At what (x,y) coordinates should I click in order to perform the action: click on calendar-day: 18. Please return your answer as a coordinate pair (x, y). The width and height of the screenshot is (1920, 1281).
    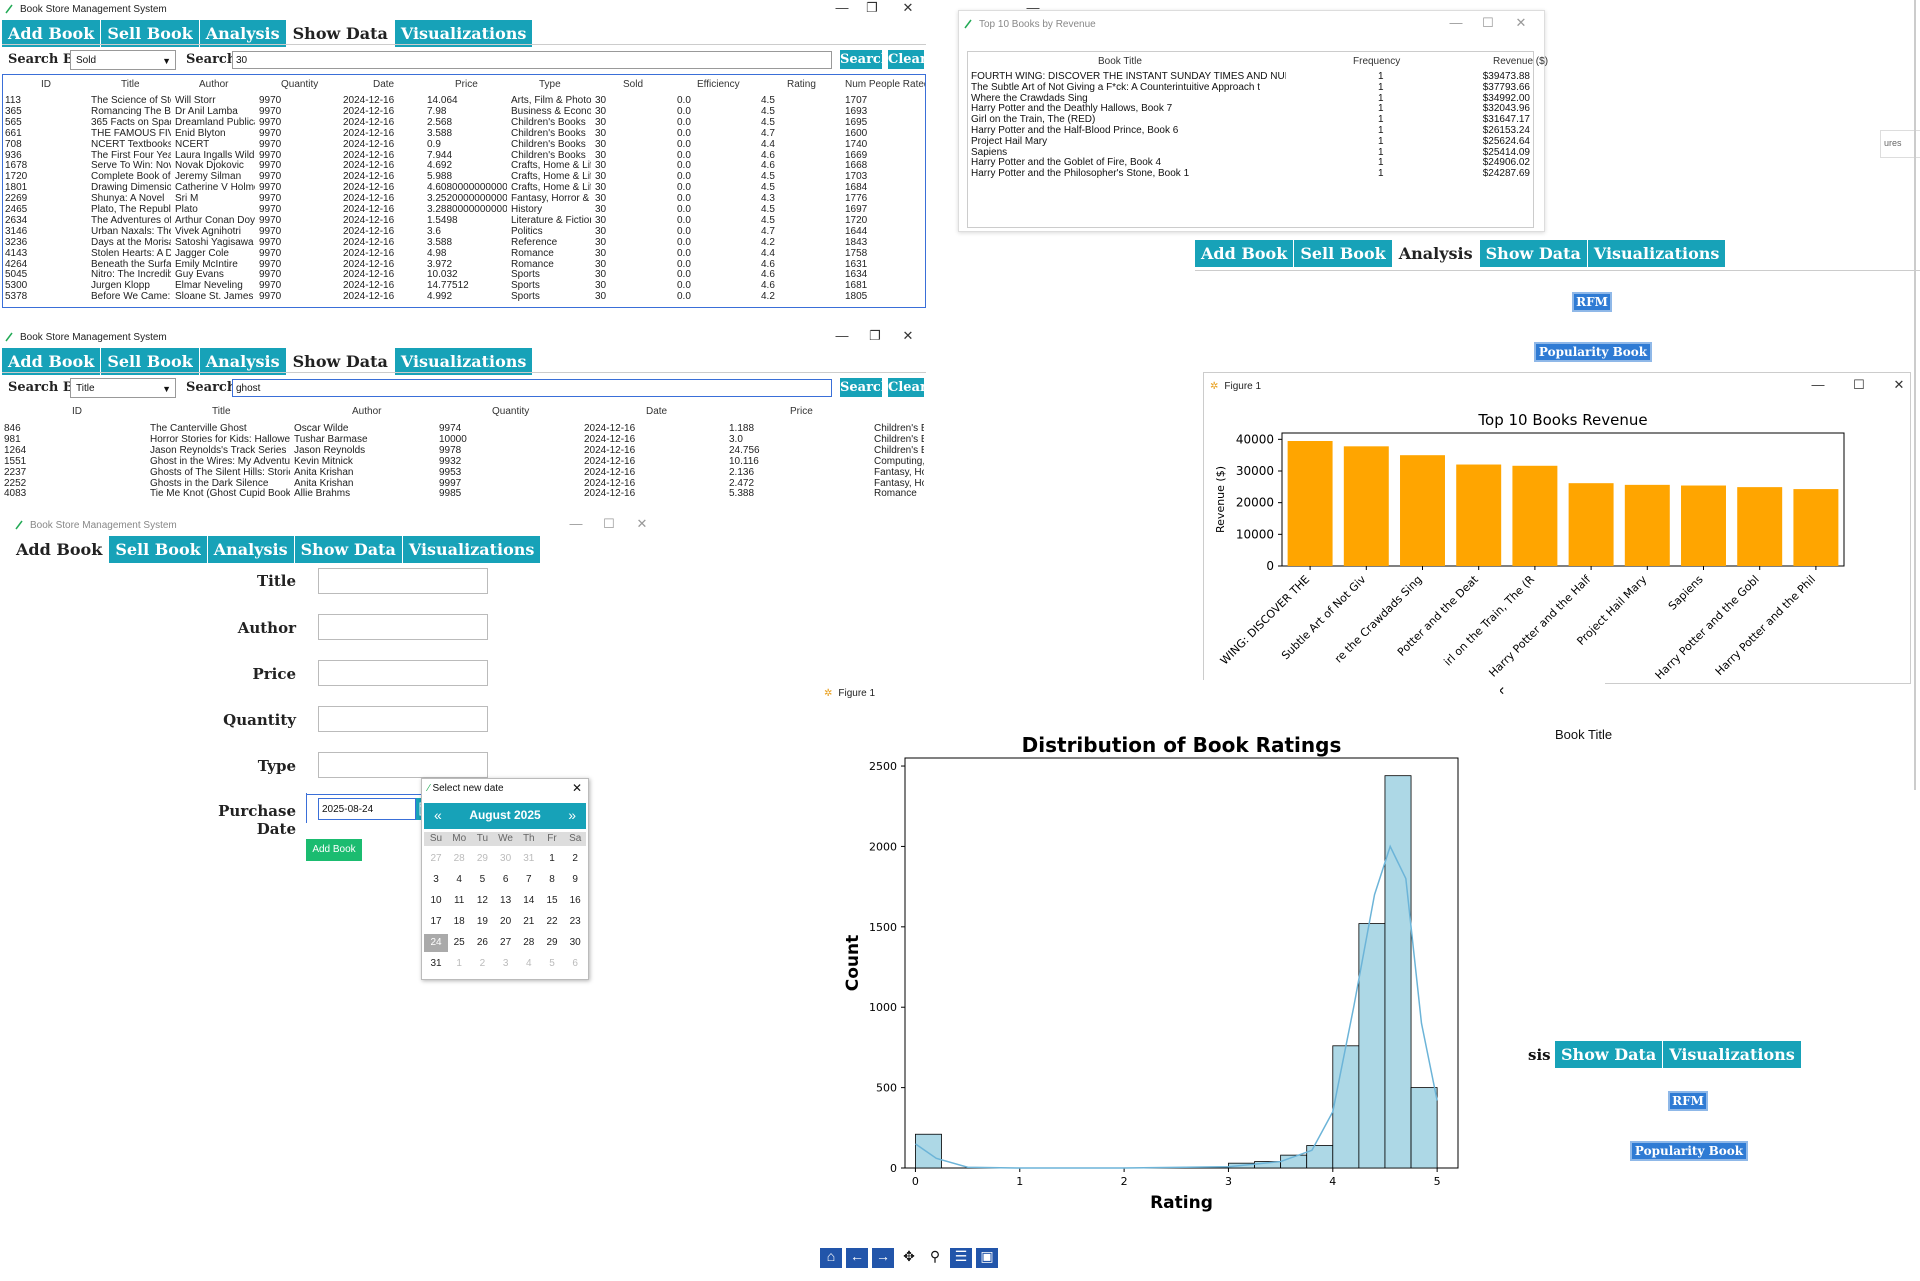
    Looking at the image, I should click on (459, 921).